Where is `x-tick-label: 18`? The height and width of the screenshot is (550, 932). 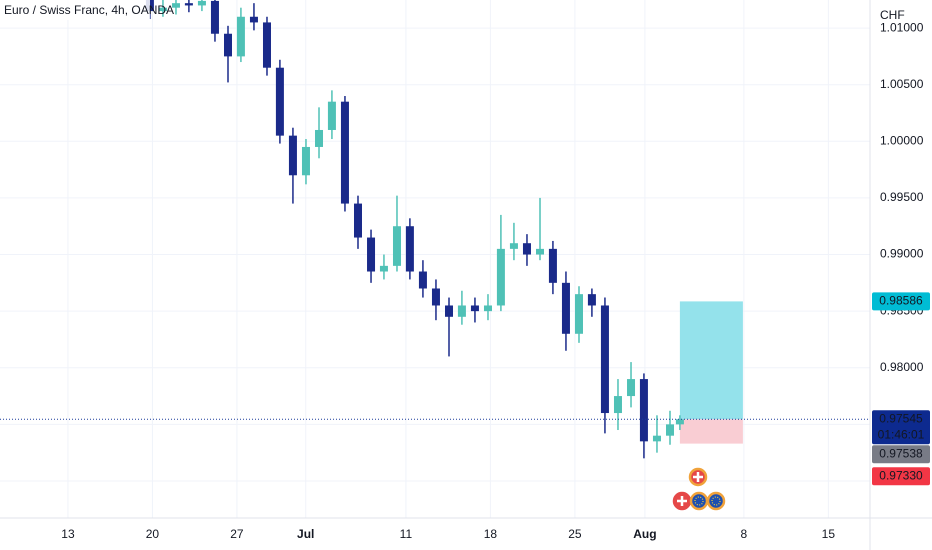
x-tick-label: 18 is located at coordinates (491, 534).